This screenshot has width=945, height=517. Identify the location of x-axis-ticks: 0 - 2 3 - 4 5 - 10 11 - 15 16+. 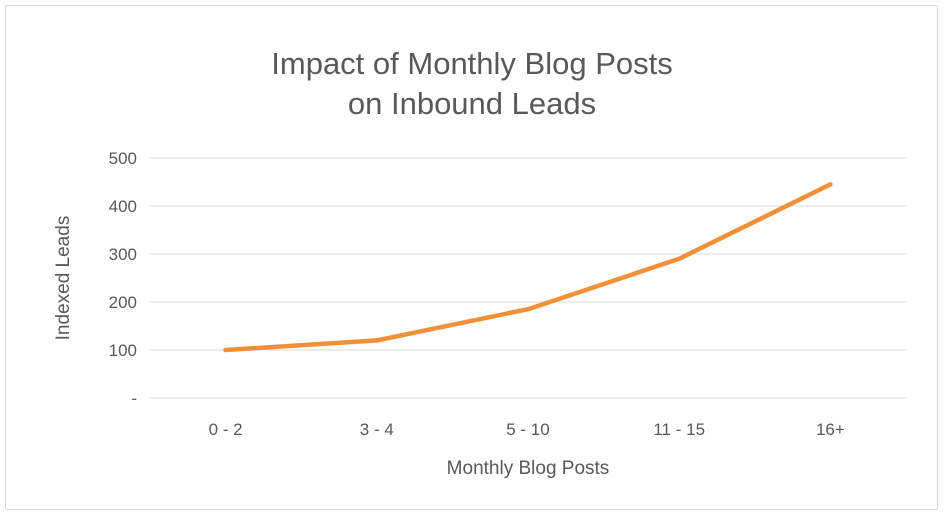
(527, 429).